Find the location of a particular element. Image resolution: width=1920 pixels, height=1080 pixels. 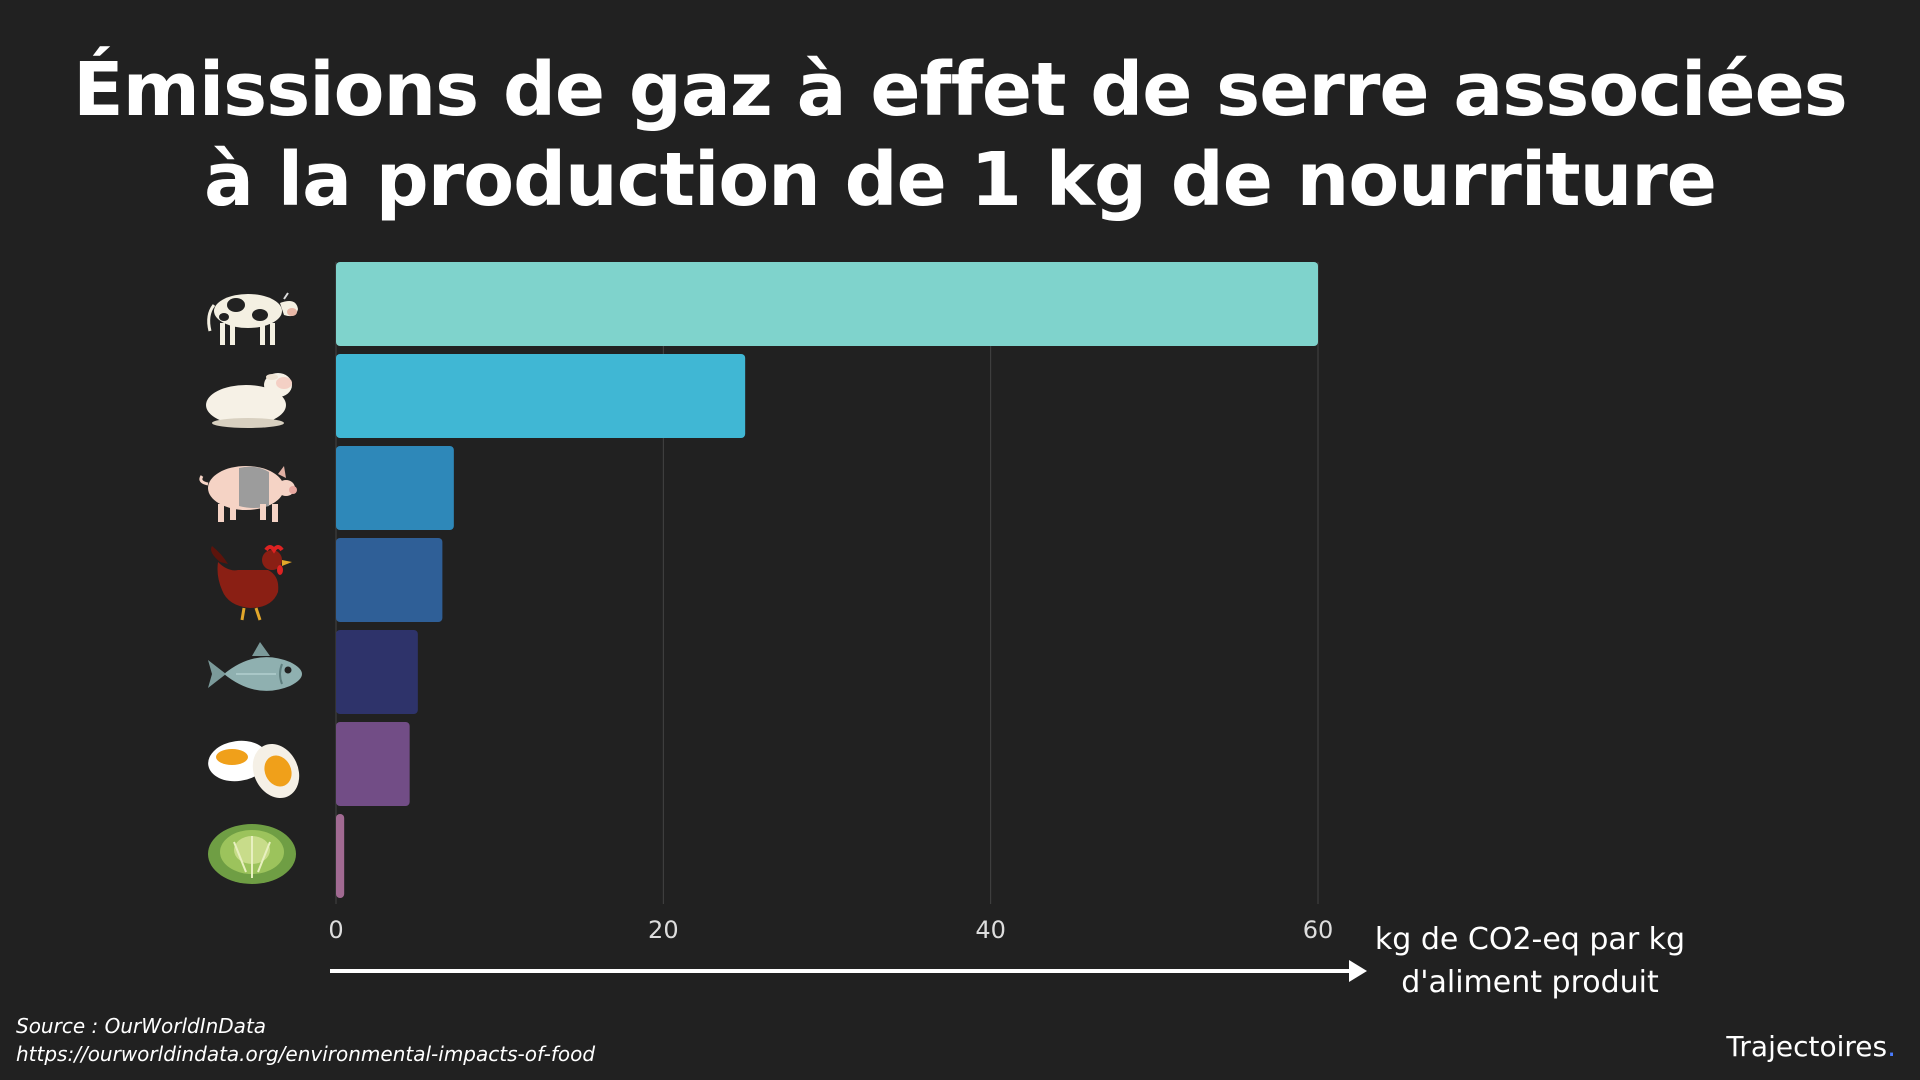

x-axis-title: kg de CO2-eq par kg d'aliment produit is located at coordinates (1530, 961).